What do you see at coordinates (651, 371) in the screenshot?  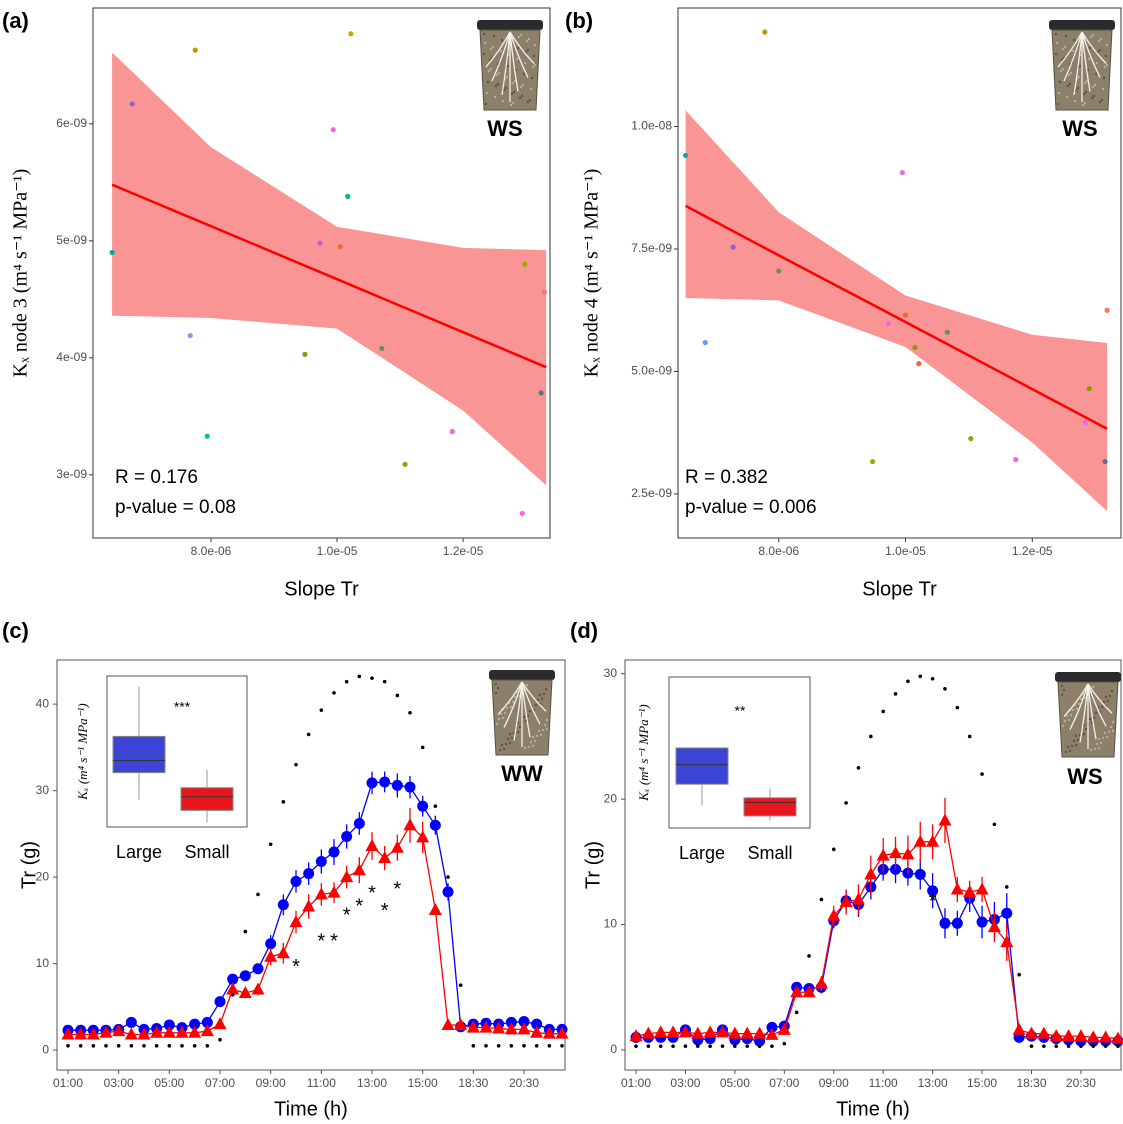 I see `y-tick-label: 5.0e-09` at bounding box center [651, 371].